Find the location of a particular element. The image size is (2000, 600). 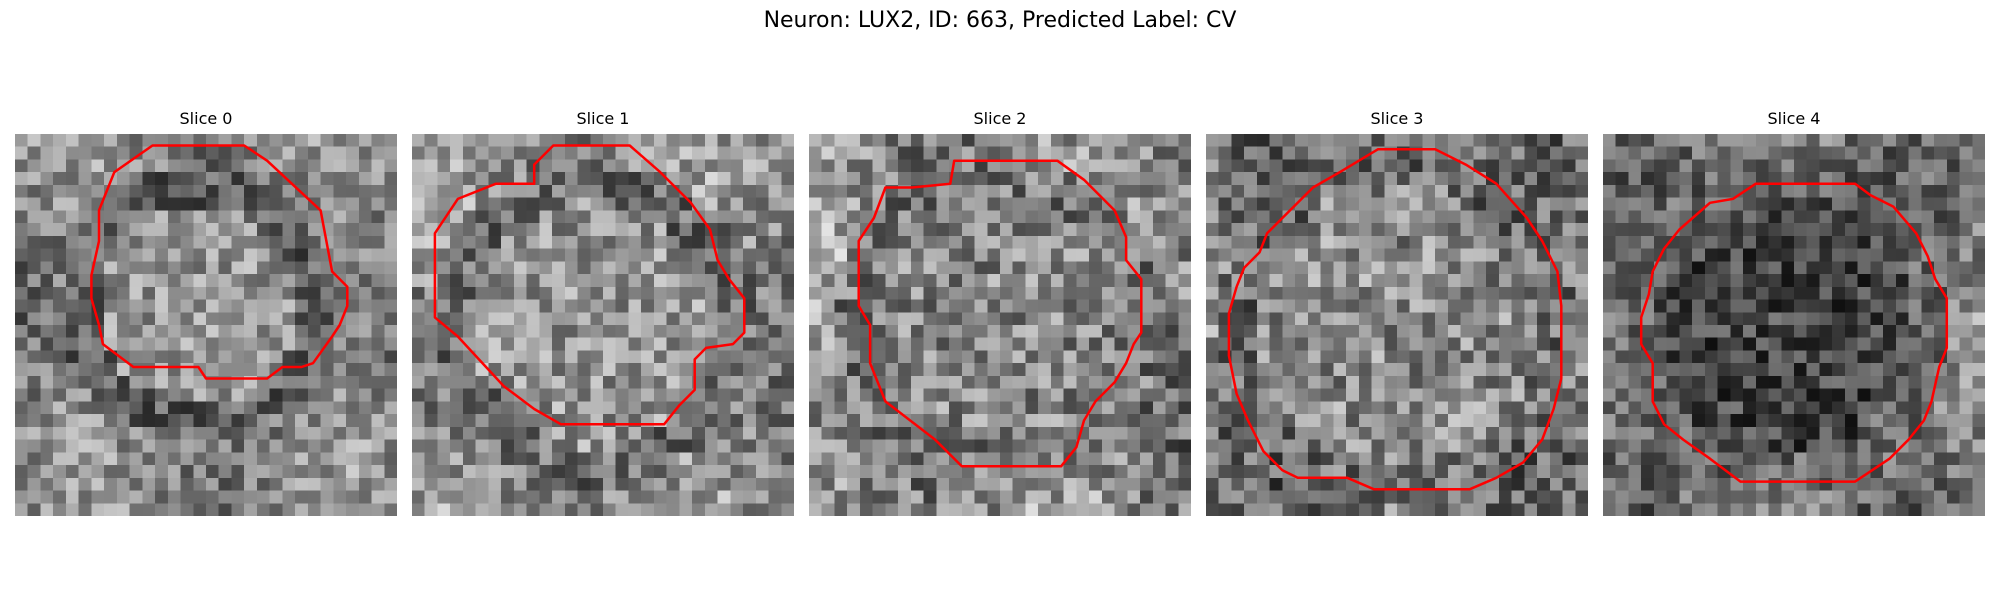

slice-0-image is located at coordinates (206, 325).